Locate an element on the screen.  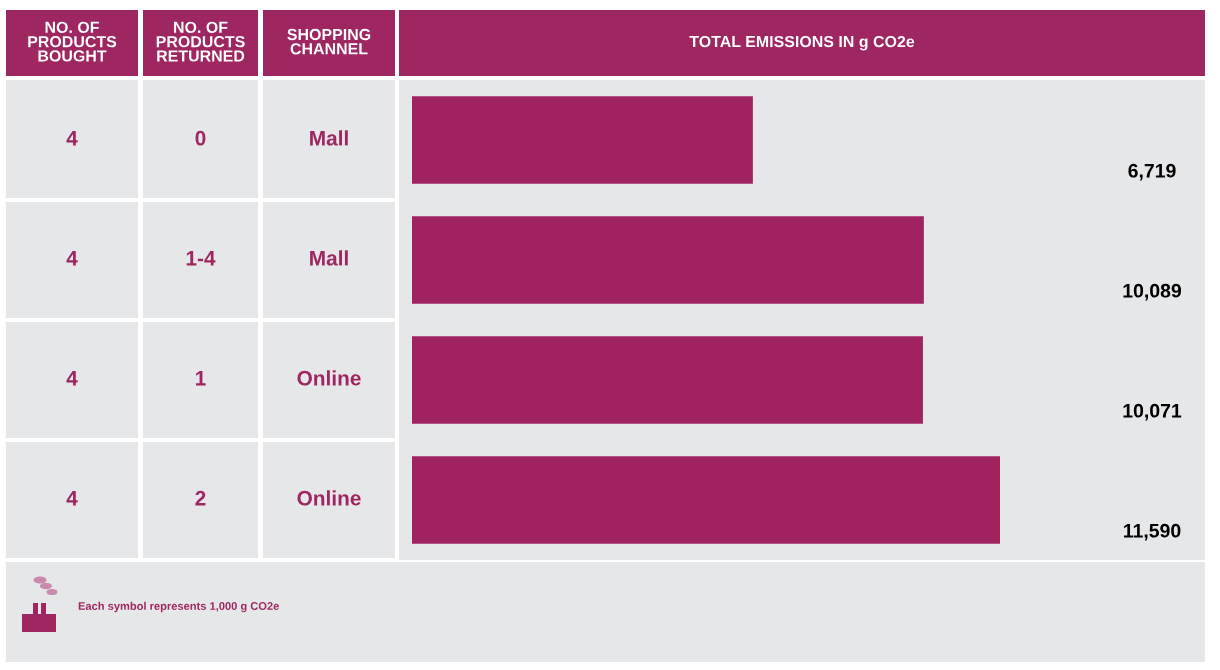
text: 1-4 is located at coordinates (201, 258).